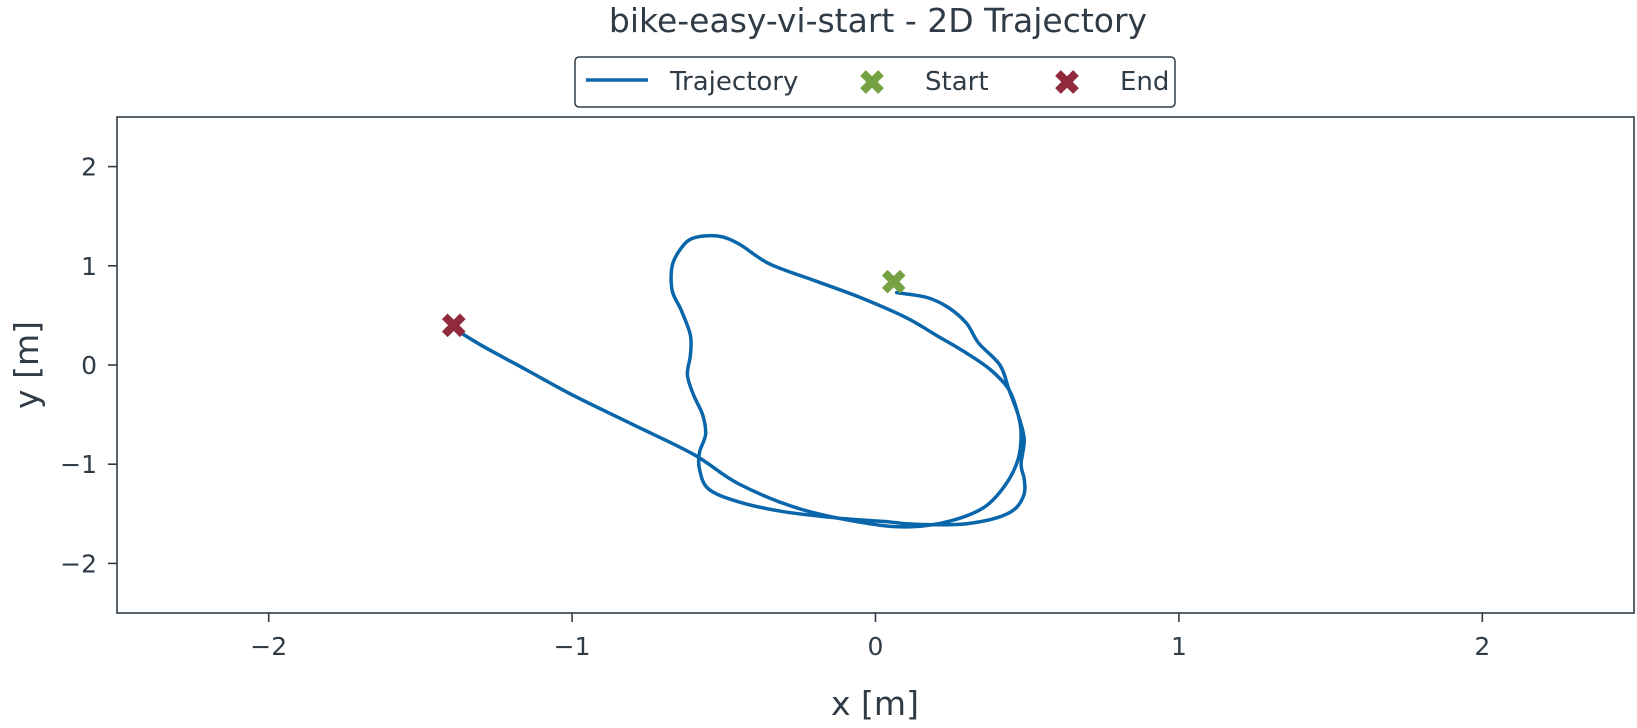  I want to click on legend-end-x, so click(1067, 82).